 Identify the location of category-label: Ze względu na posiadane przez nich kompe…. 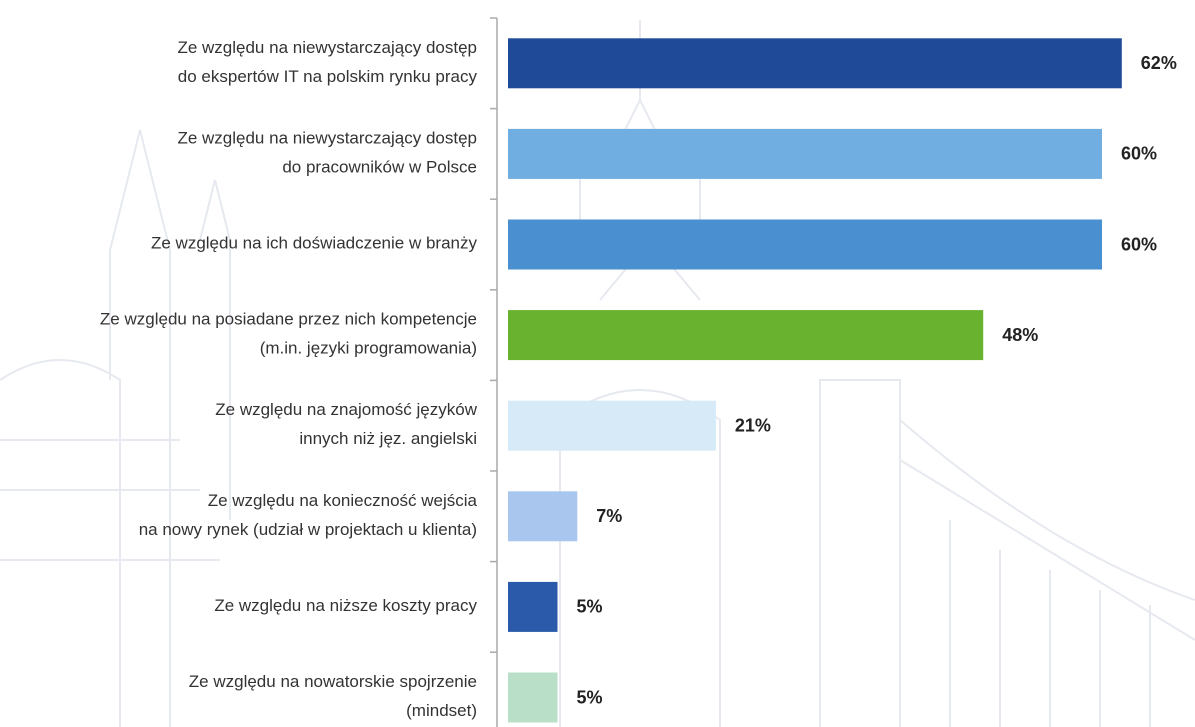
(288, 334).